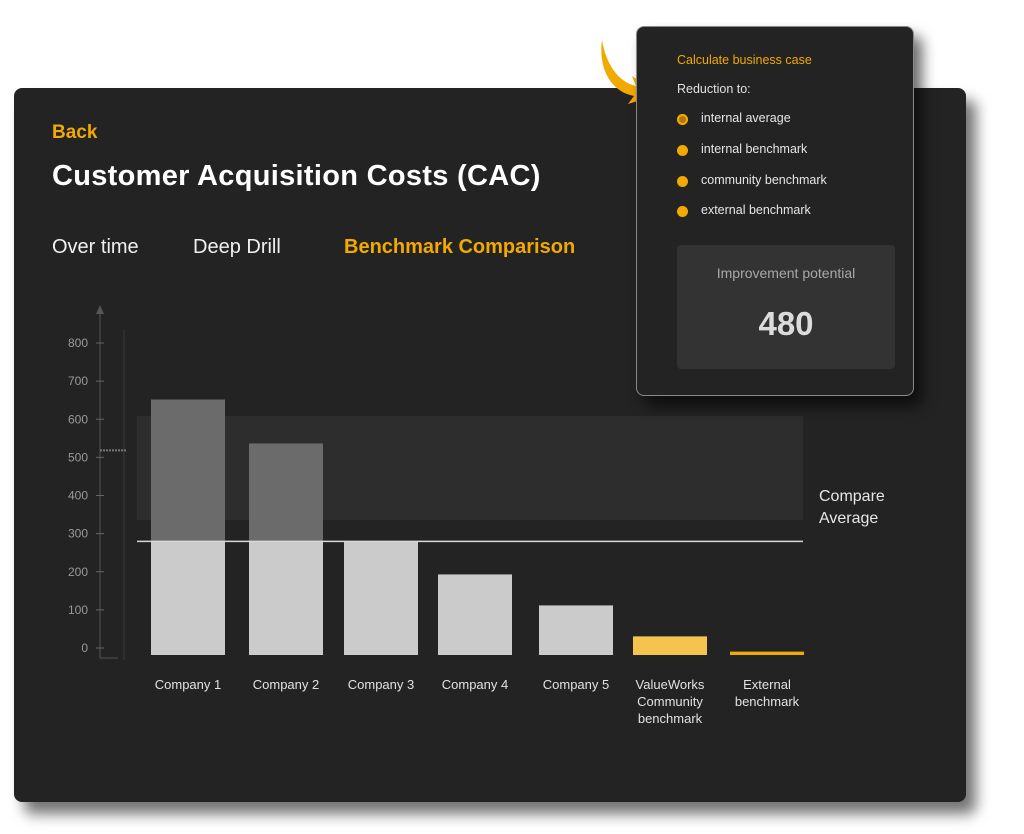 The height and width of the screenshot is (834, 1024). Describe the element at coordinates (682, 119) in the screenshot. I see `radio-selected-icon` at that location.